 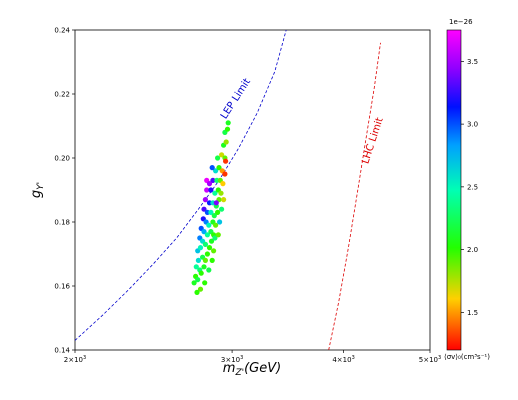 I want to click on colorbar-tick-label: 3.5, so click(x=472, y=62).